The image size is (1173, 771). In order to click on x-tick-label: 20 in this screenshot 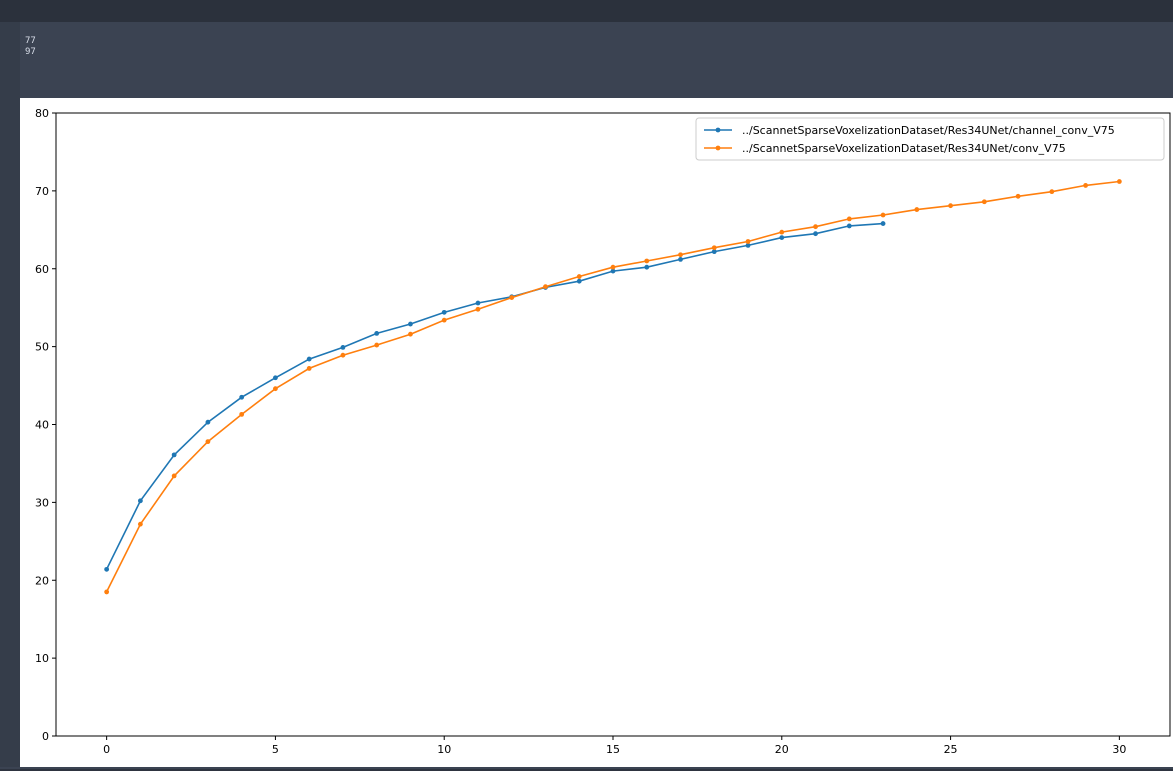, I will do `click(782, 749)`.